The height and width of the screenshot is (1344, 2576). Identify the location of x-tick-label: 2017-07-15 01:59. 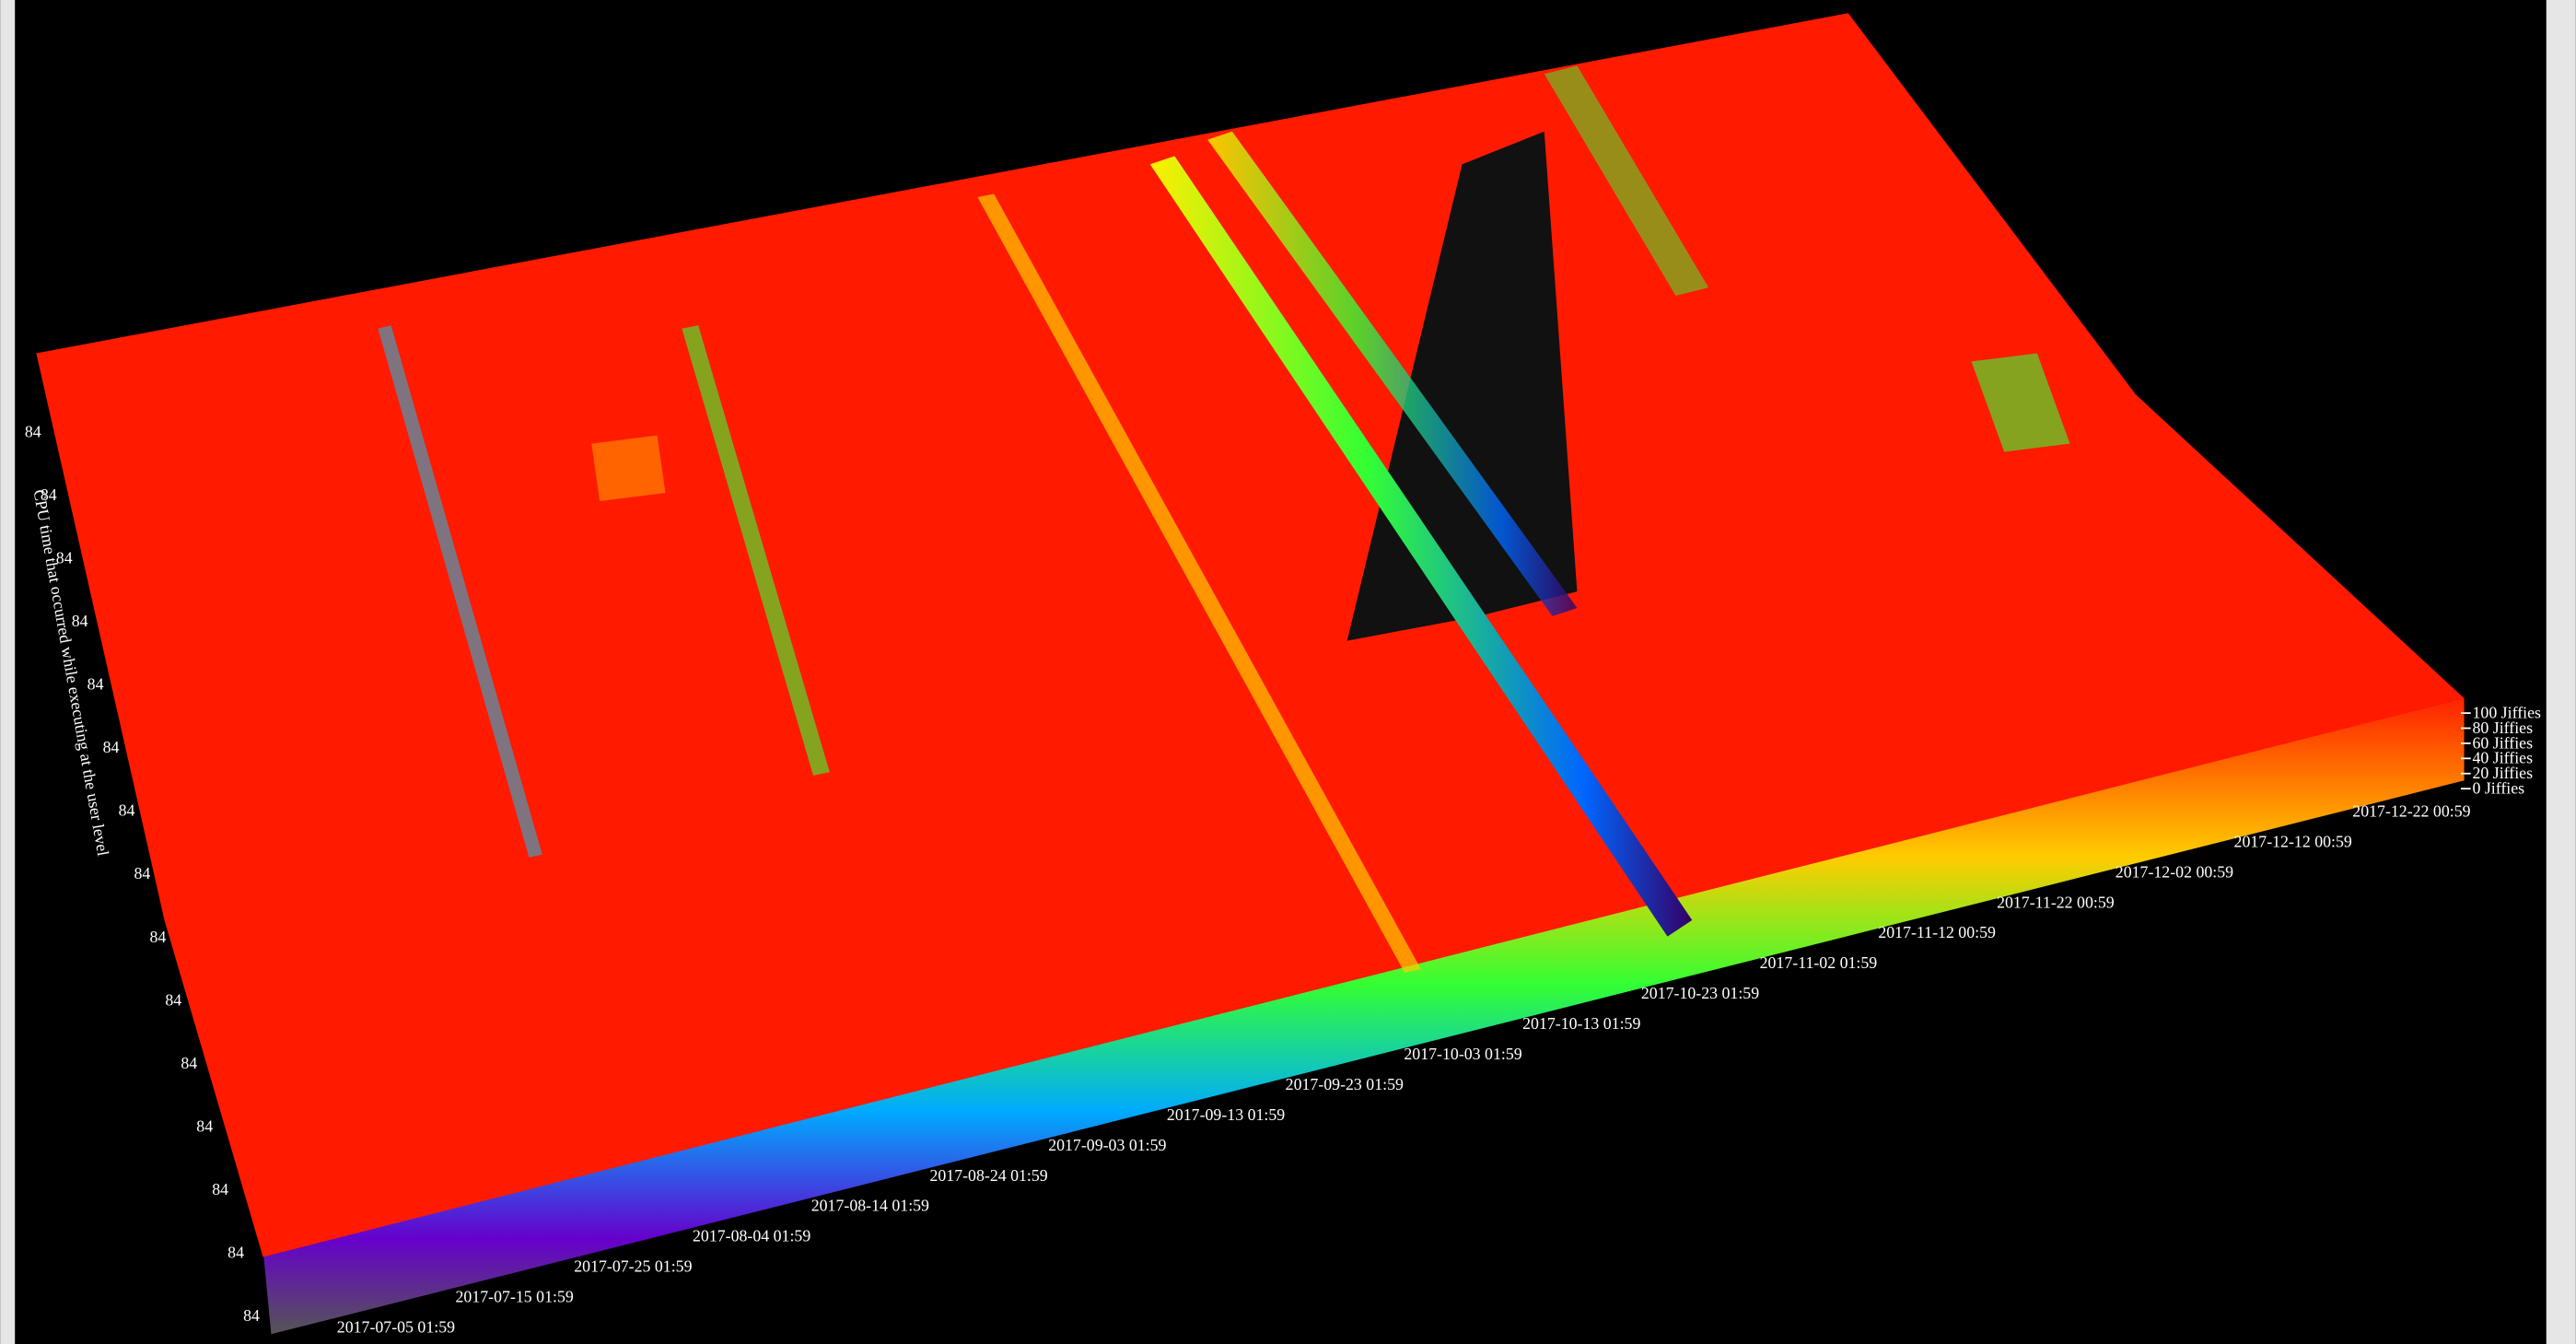
(515, 1297).